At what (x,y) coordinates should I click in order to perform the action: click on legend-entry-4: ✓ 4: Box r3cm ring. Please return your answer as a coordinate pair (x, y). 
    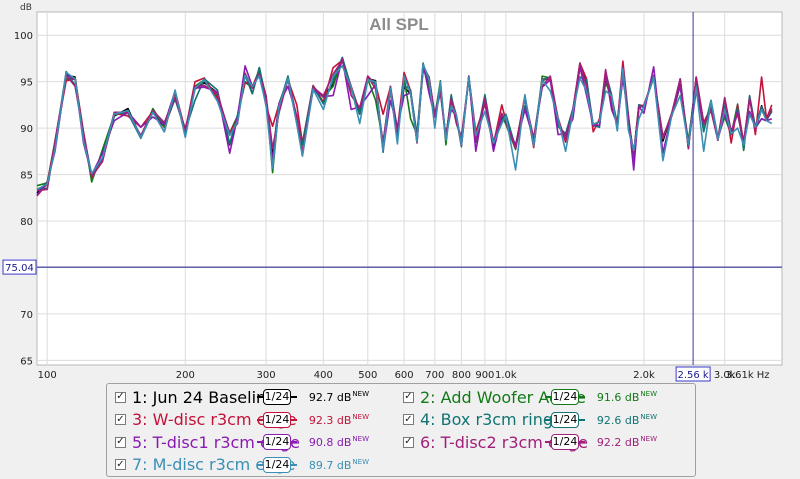
    Looking at the image, I should click on (478, 420).